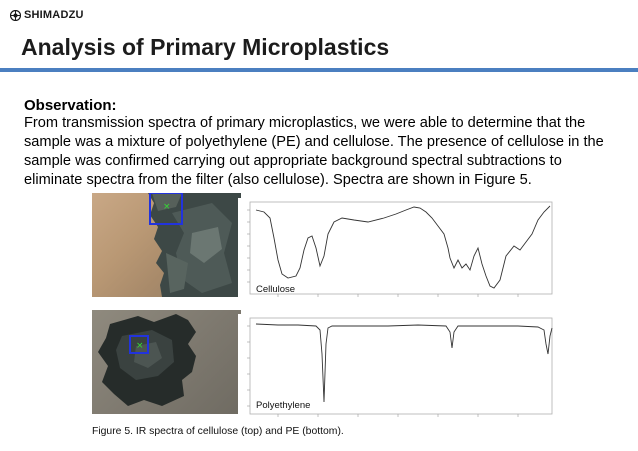  I want to click on cellulose-trace, so click(403, 247).